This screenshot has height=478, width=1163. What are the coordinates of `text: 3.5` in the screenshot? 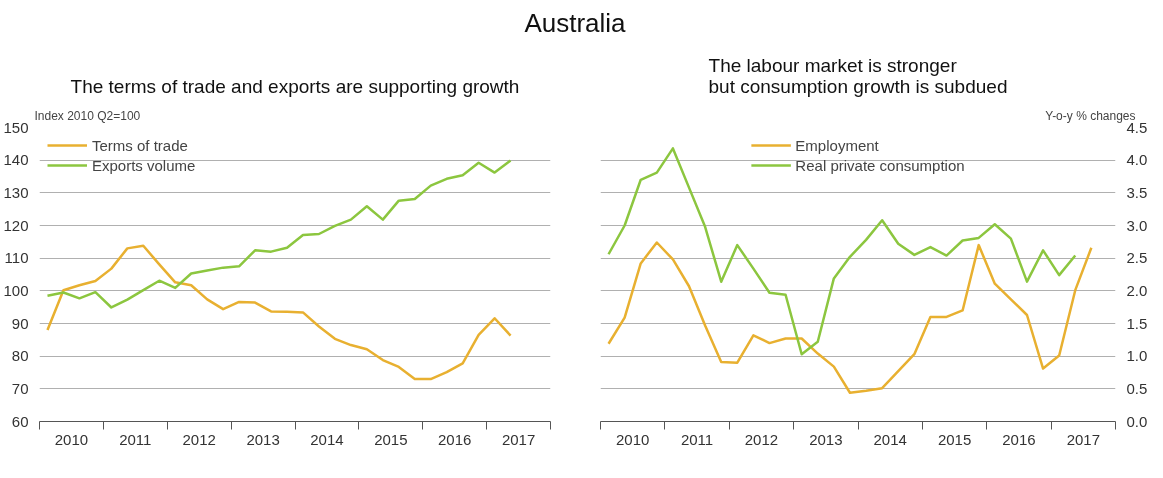 It's located at (1137, 192).